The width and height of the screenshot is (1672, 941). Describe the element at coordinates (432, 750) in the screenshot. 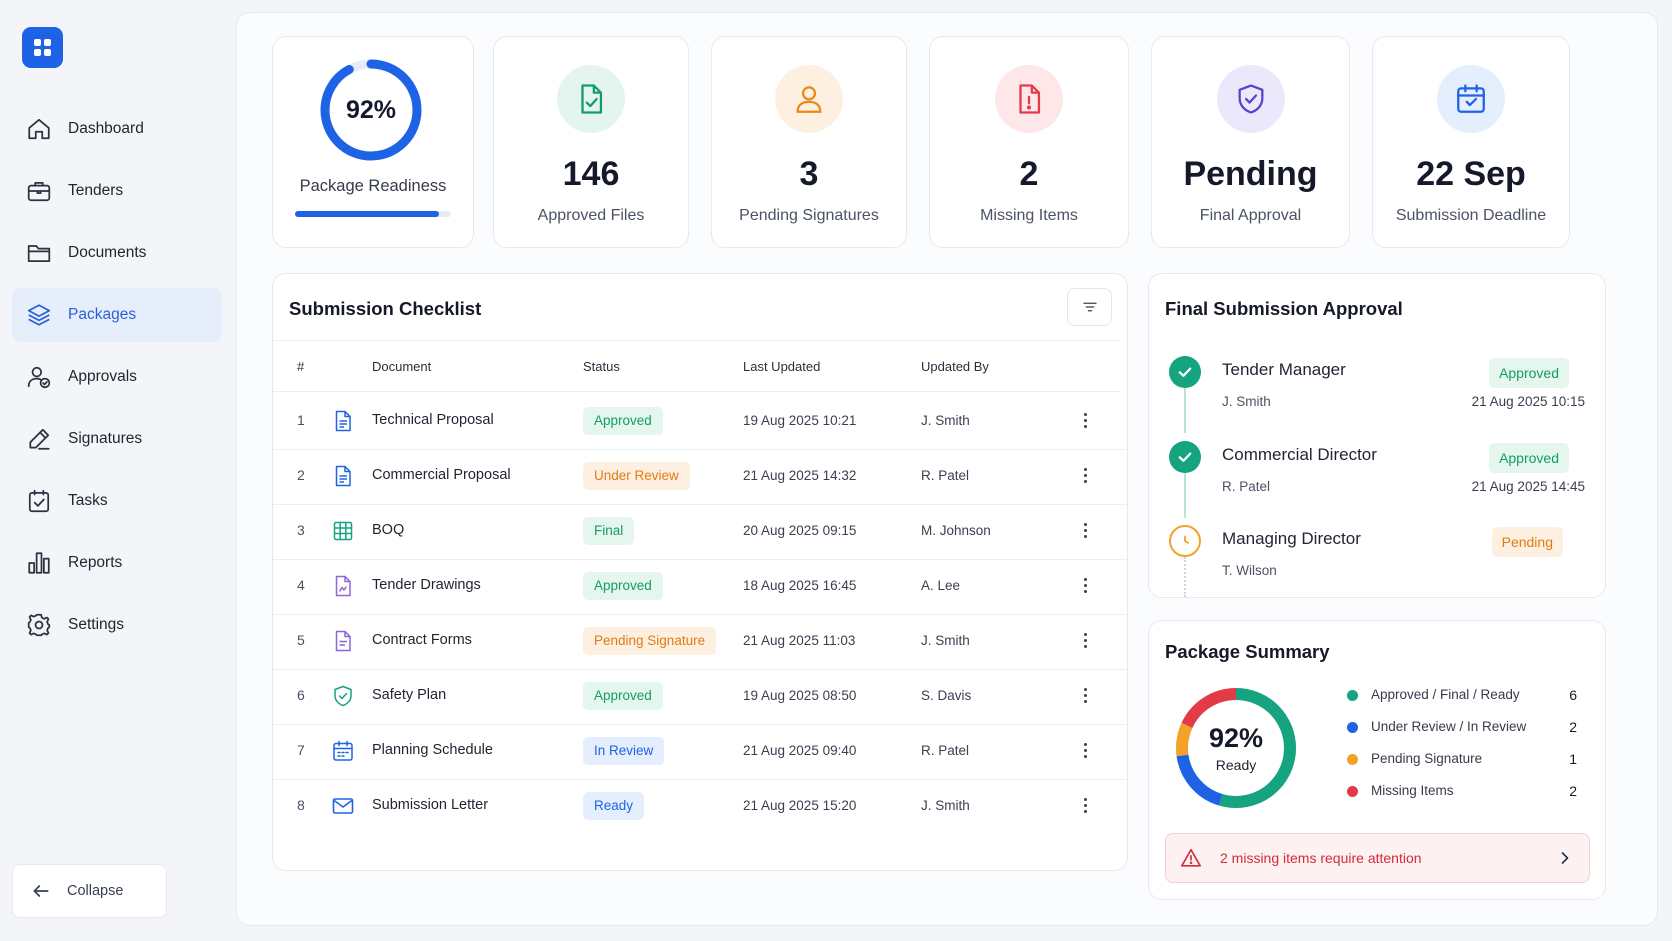

I see `document-name: Planning Schedule` at that location.